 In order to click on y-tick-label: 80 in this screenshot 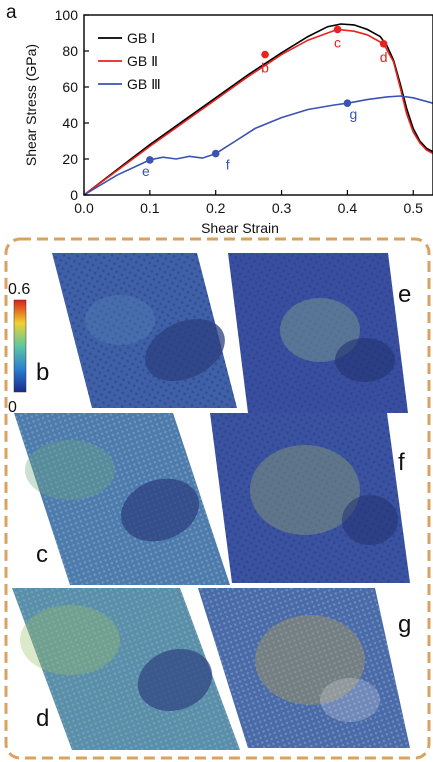, I will do `click(70, 51)`.